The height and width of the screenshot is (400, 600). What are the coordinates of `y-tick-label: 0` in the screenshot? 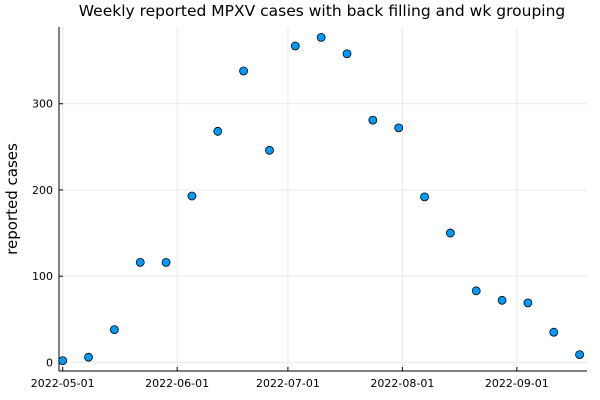 It's located at (49, 362).